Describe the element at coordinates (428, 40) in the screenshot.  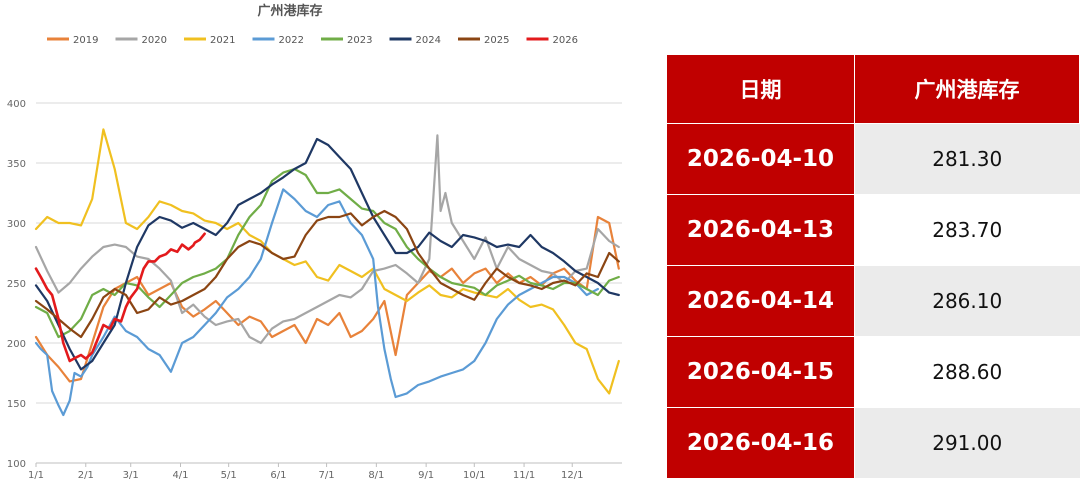
I see `legend-label: 2024` at that location.